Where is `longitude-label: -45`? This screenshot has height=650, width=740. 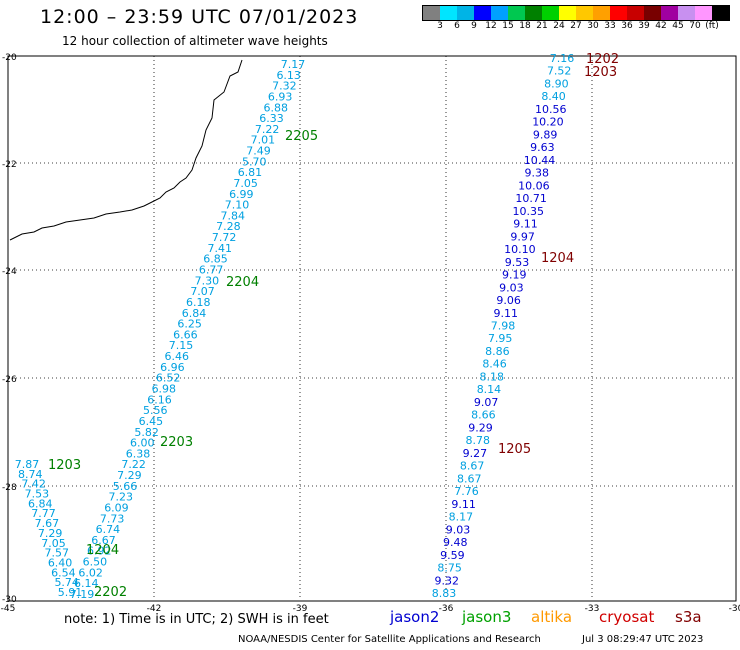
longitude-label: -45 is located at coordinates (8, 609).